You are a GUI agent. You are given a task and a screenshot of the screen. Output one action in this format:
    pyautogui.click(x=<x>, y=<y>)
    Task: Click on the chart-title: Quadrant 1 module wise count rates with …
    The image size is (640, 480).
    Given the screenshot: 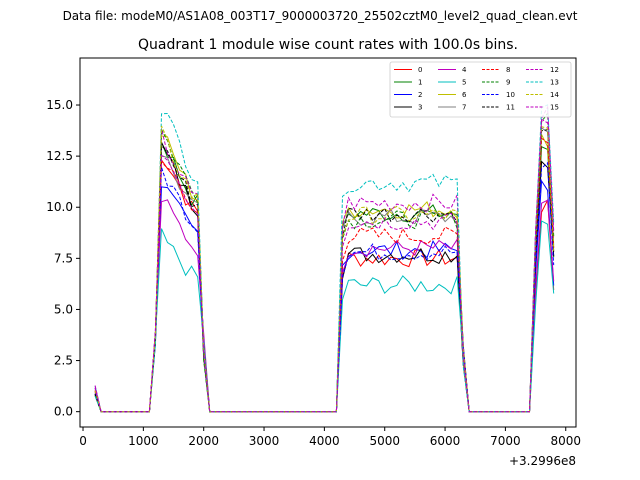 What is the action you would take?
    pyautogui.click(x=328, y=45)
    